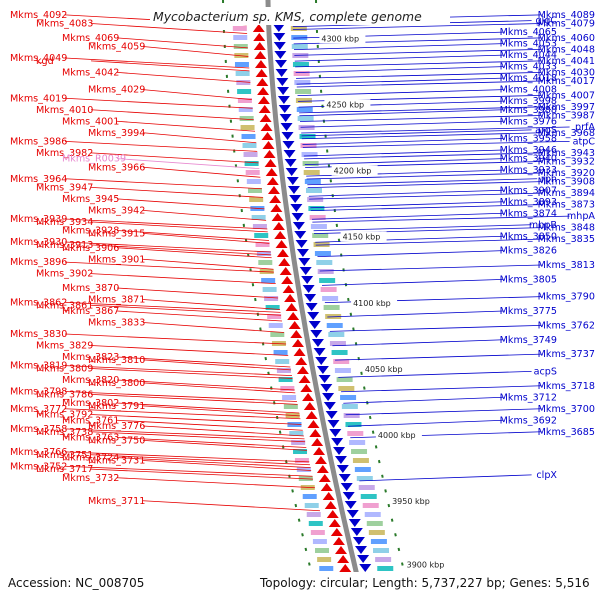 Image resolution: width=600 pixels, height=604 pixels. I want to click on gene-label-forward: Mkms_3939, so click(38, 219).